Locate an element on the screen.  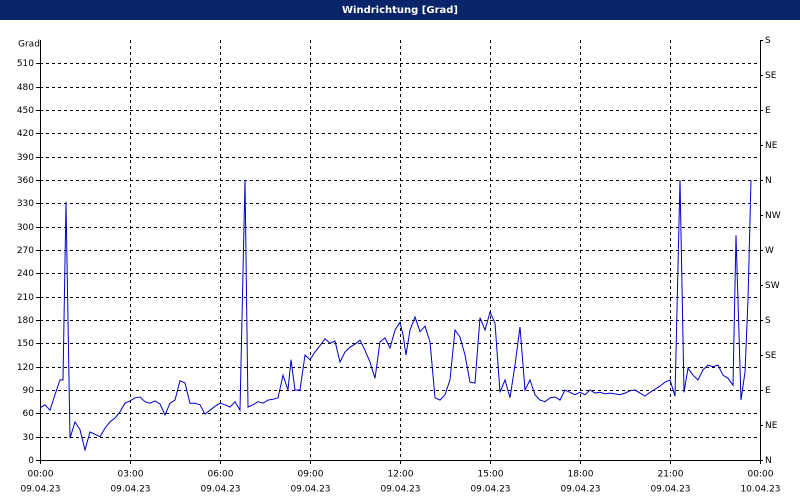
y-tick-label: 360 is located at coordinates (25, 181).